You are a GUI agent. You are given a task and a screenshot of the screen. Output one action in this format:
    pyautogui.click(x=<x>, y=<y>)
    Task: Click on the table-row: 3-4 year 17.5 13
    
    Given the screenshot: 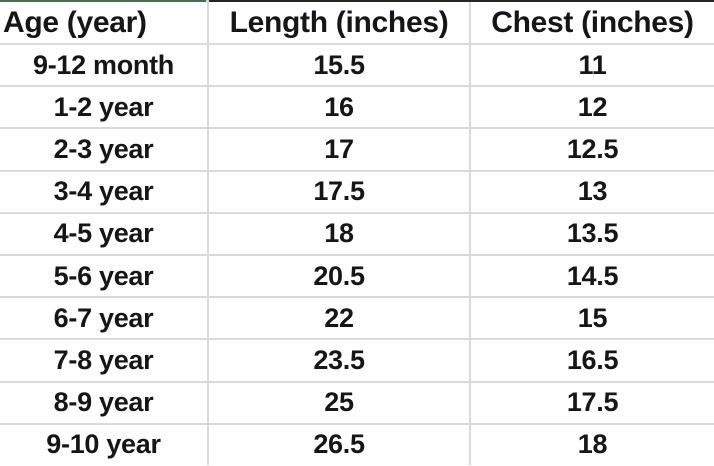 What is the action you would take?
    pyautogui.click(x=357, y=192)
    